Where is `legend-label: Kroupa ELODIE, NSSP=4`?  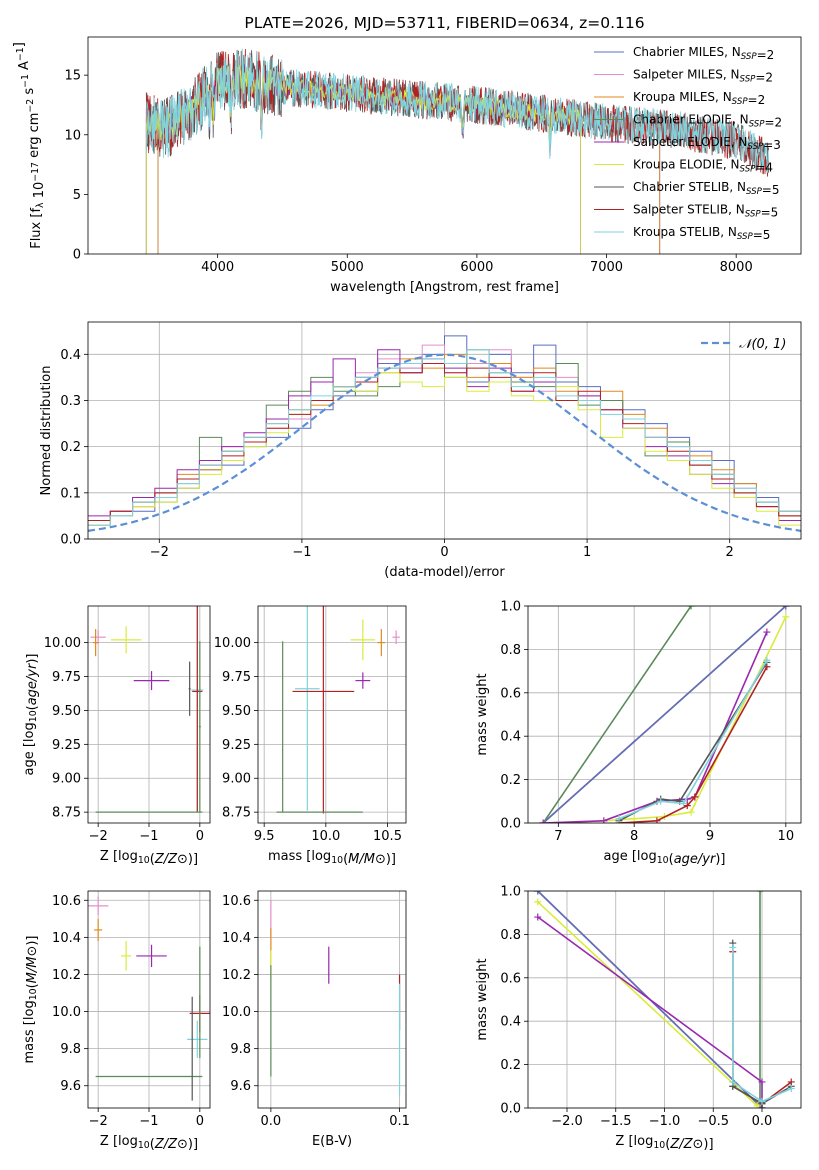 legend-label: Kroupa ELODIE, NSSP=4 is located at coordinates (703, 166).